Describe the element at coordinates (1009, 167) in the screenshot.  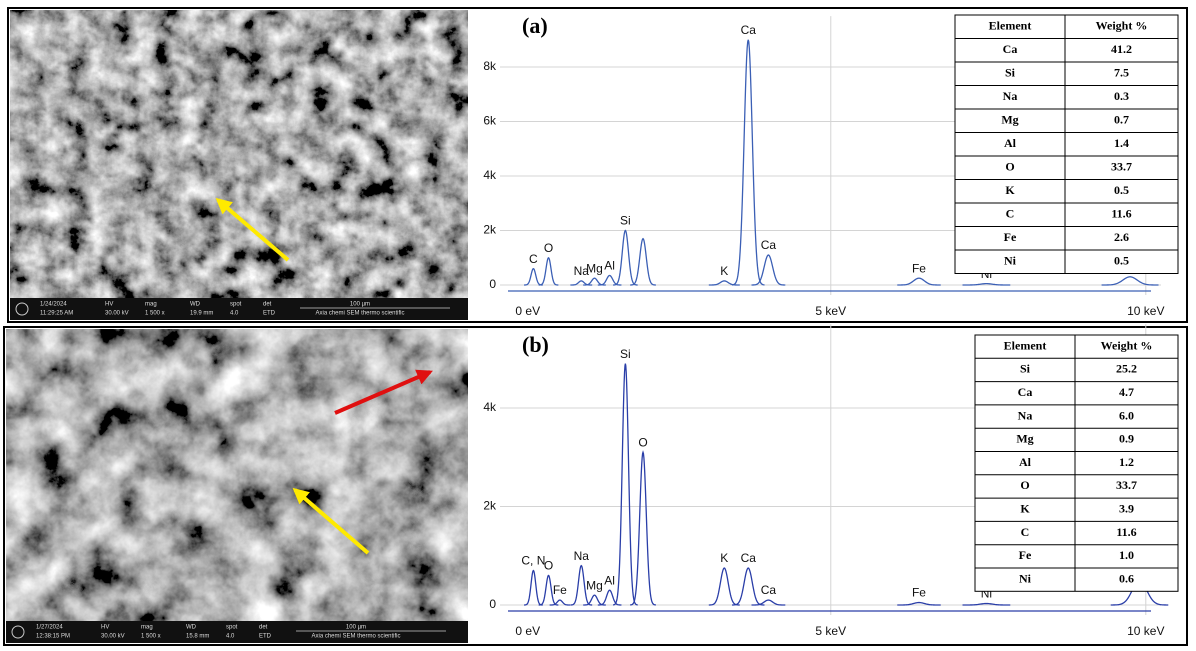
I see `table-cell: O` at that location.